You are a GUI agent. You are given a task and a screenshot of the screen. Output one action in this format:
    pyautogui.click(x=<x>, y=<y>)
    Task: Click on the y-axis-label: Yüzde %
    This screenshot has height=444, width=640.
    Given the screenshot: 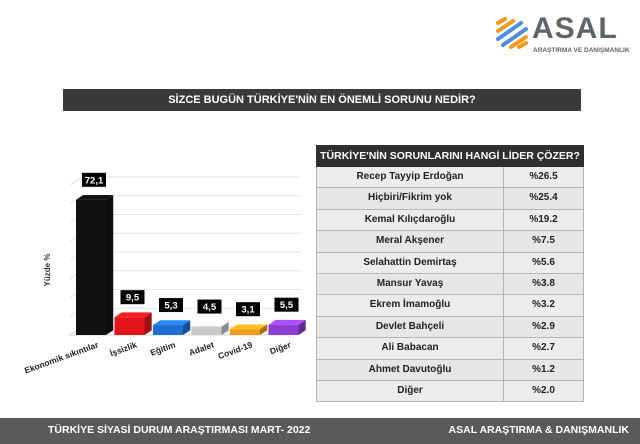 What is the action you would take?
    pyautogui.click(x=47, y=270)
    